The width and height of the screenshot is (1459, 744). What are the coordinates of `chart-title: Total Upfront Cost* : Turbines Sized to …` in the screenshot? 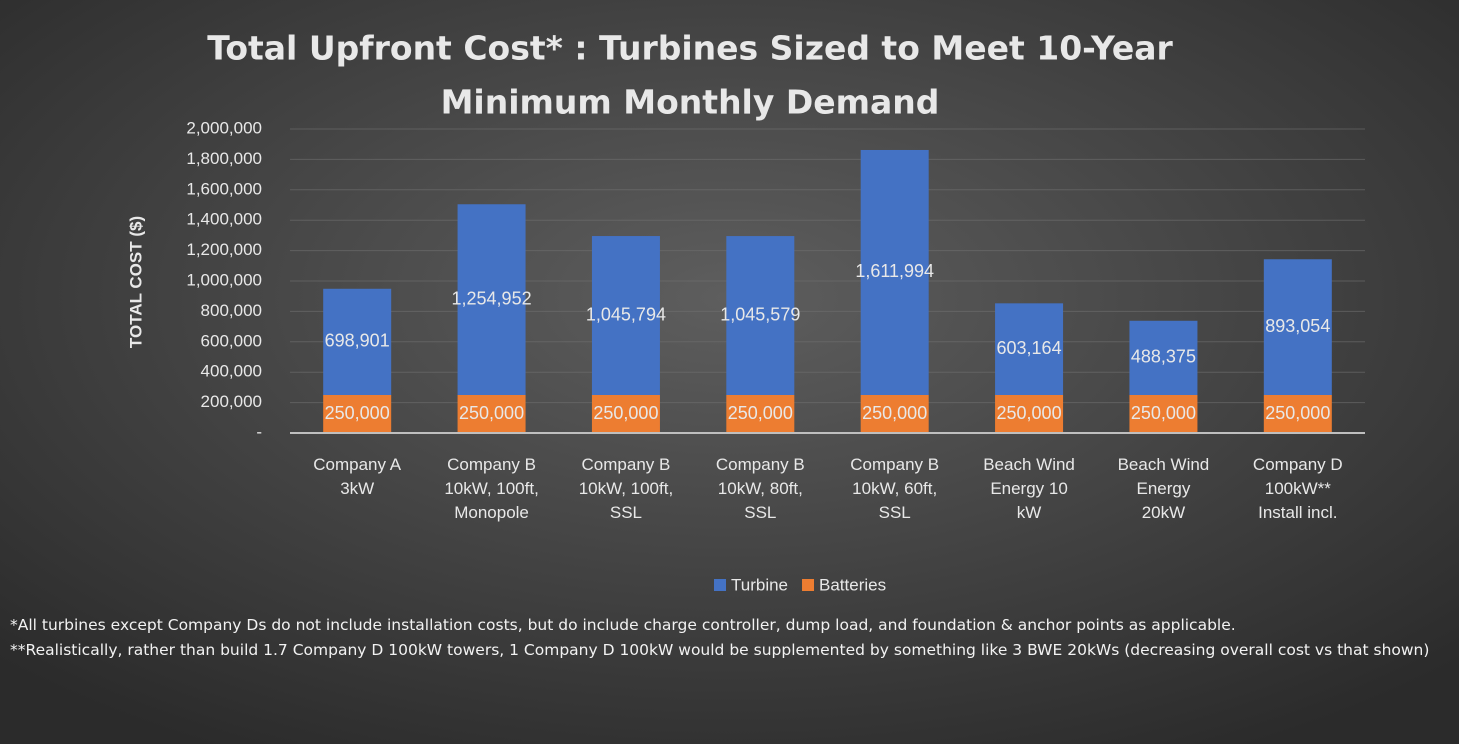 It's located at (690, 48).